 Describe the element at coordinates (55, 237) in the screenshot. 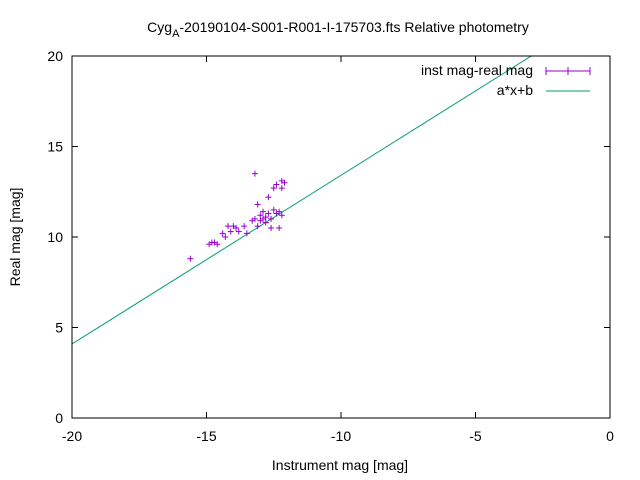

I see `y-tick-label: 10` at that location.